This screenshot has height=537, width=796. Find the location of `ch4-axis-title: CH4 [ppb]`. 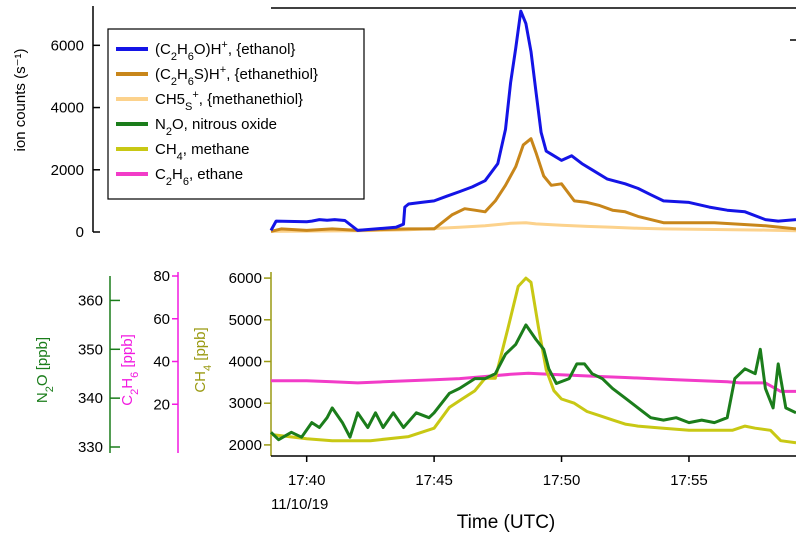

ch4-axis-title: CH4 [ppb] is located at coordinates (203, 359).